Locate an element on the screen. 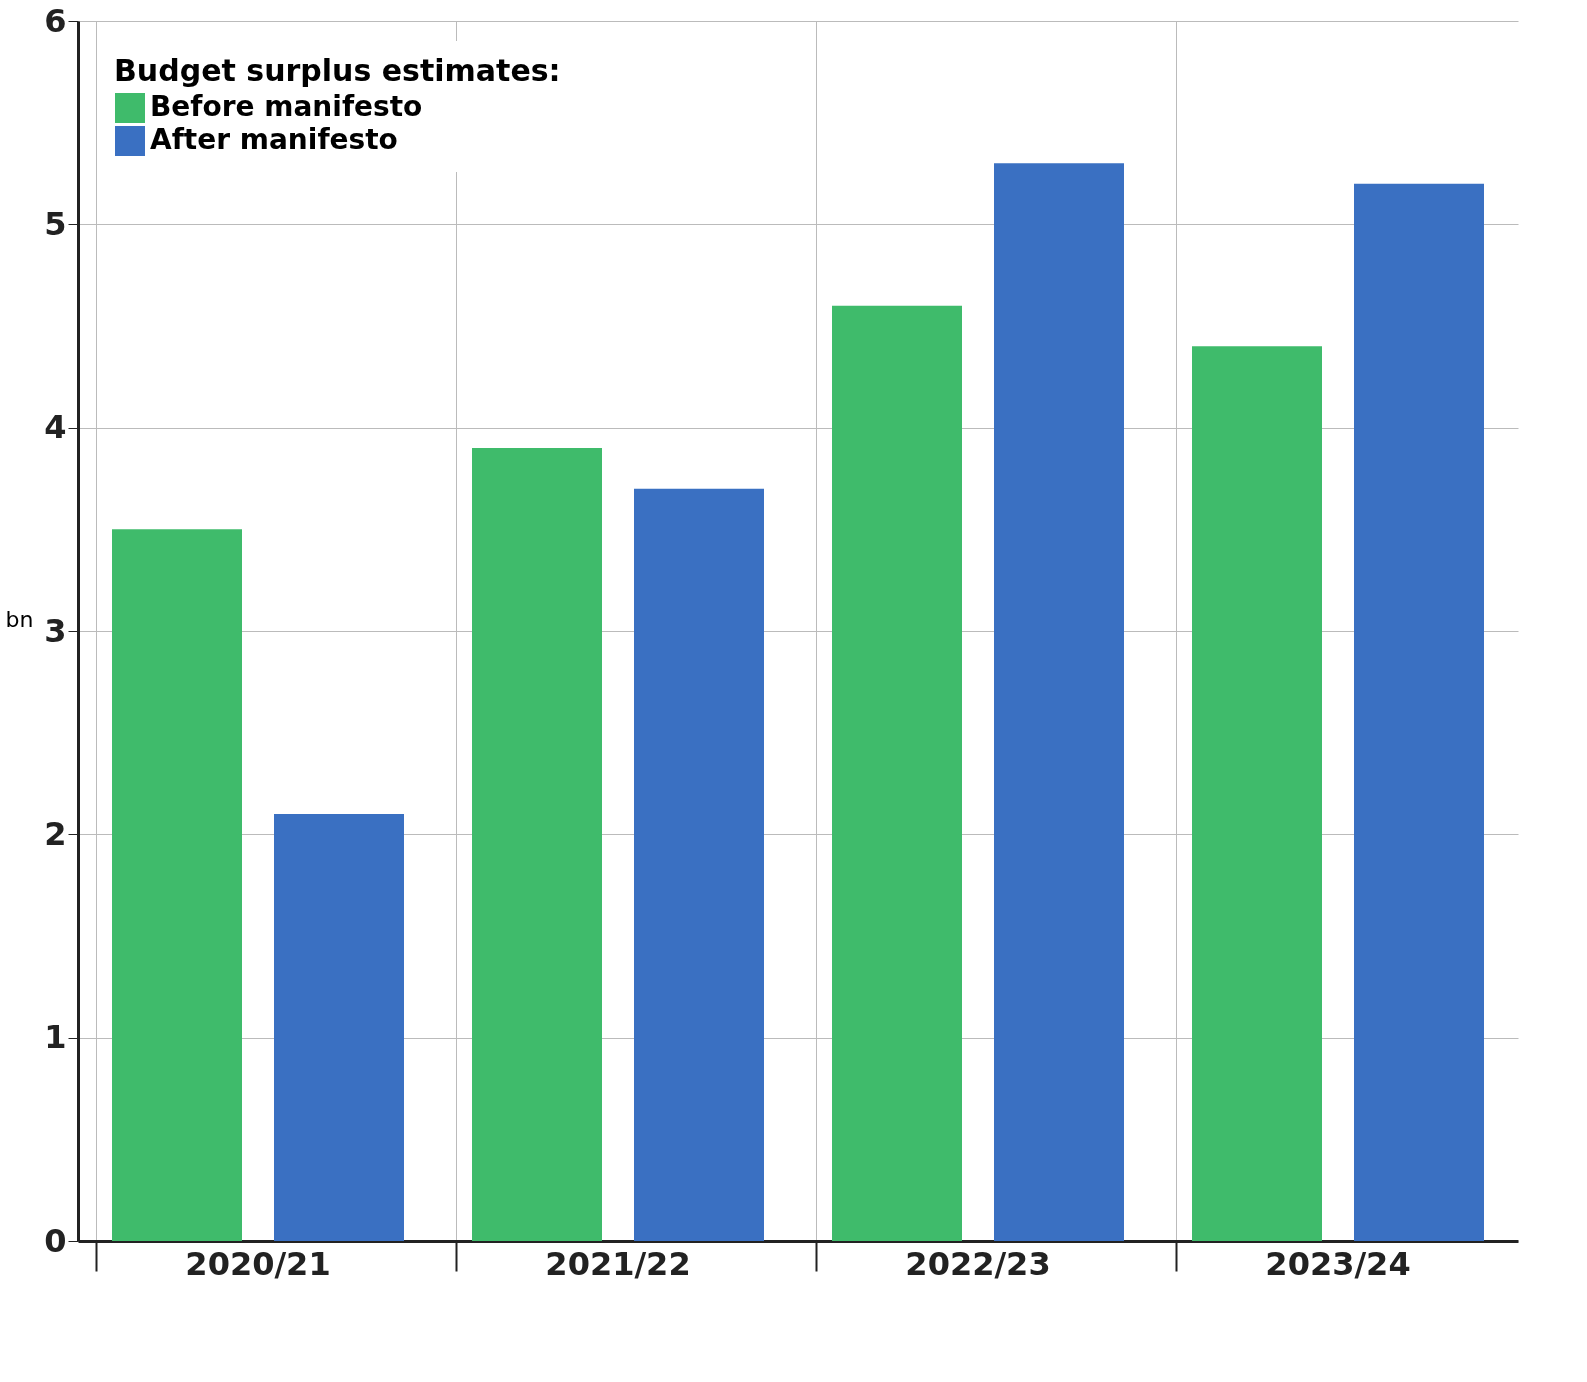 This screenshot has width=1587, height=1382. y-tick-label: 2 is located at coordinates (55, 833).